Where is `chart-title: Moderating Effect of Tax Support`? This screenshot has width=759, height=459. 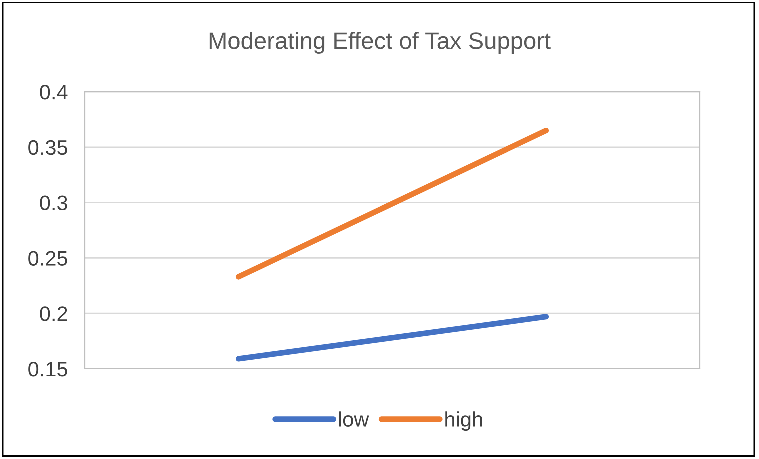 chart-title: Moderating Effect of Tax Support is located at coordinates (380, 43).